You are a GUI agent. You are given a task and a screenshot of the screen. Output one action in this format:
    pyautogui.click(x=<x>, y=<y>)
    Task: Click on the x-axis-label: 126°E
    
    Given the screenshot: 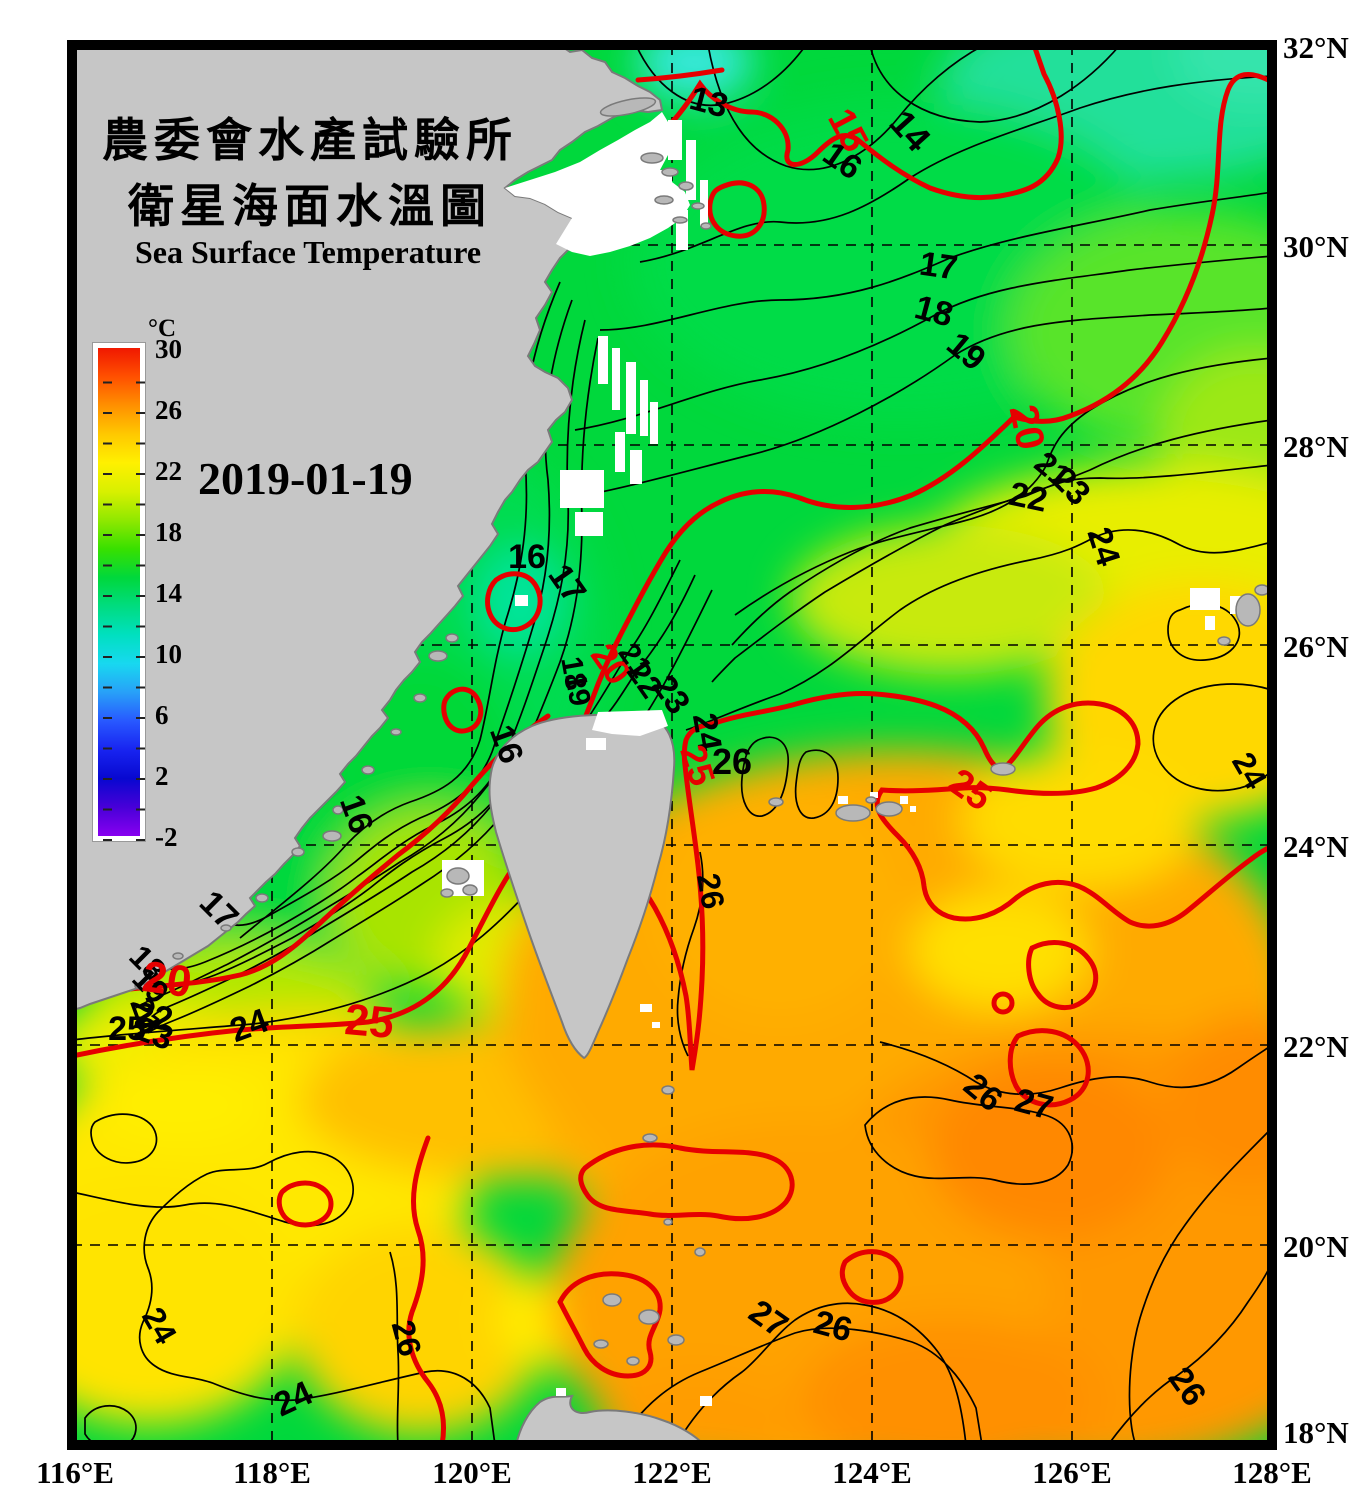 What is the action you would take?
    pyautogui.click(x=1072, y=1472)
    